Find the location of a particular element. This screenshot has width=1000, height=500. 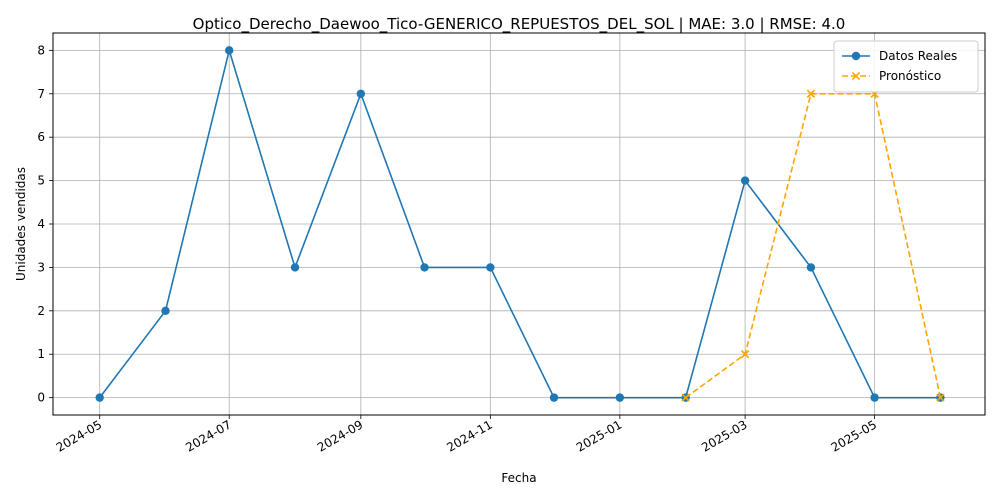

y-axis-label: Unidades vendidas is located at coordinates (21, 224).